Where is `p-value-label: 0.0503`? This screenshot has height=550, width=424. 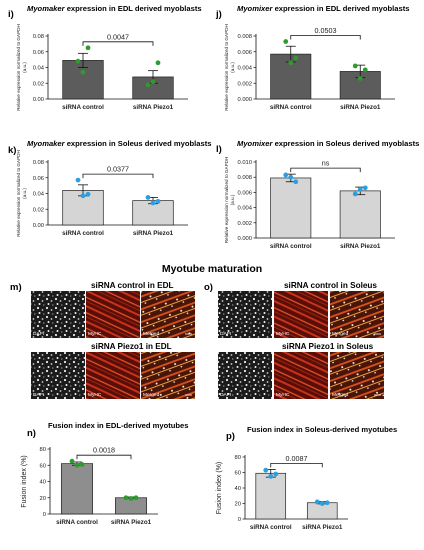
p-value-label: 0.0503 is located at coordinates (326, 30).